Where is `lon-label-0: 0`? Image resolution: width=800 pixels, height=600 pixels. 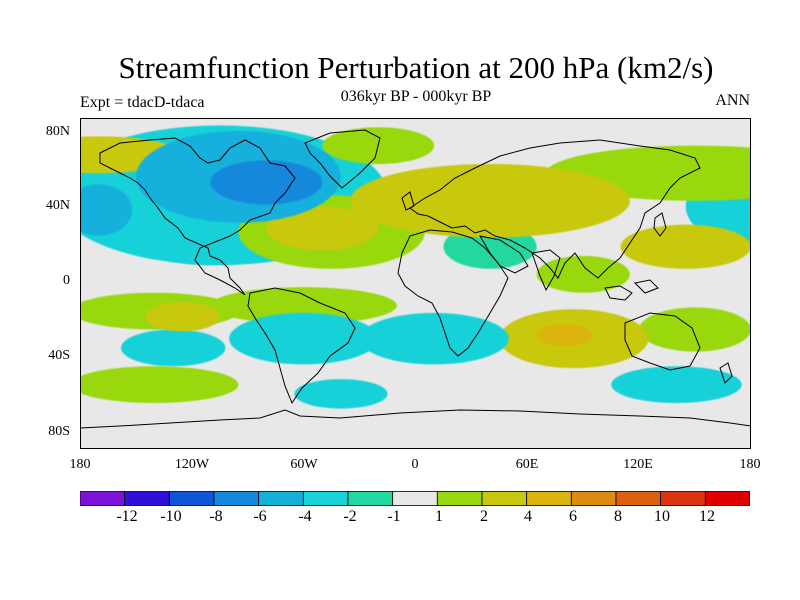 lon-label-0: 0 is located at coordinates (415, 464).